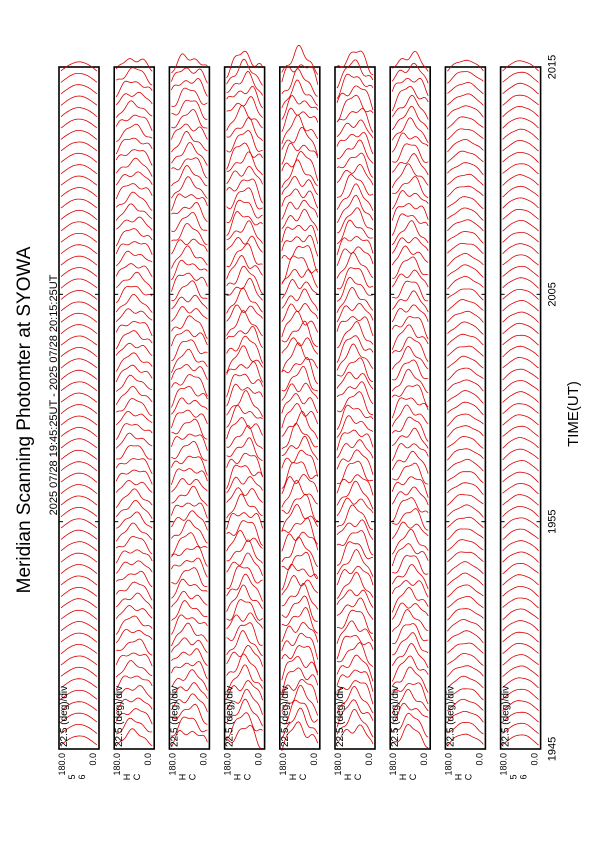 This screenshot has height=842, width=595. Describe the element at coordinates (24, 419) in the screenshot. I see `page-title: Meridian Scanning Photomter at SYOWA` at that location.